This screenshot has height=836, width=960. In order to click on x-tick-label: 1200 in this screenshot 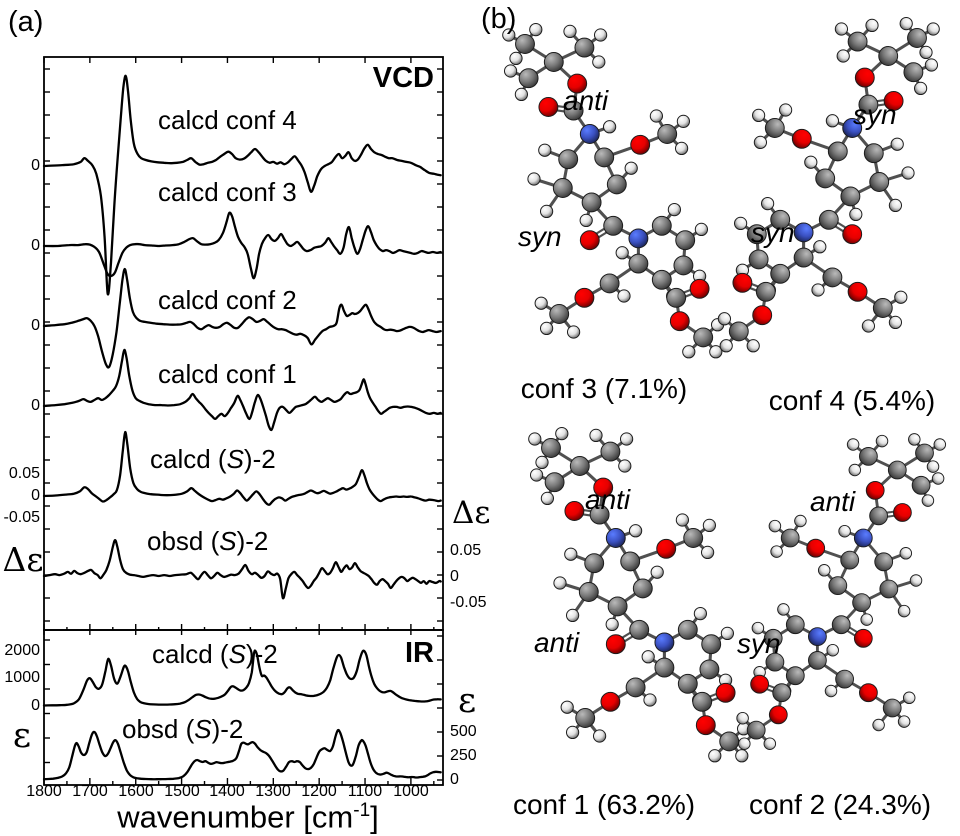, I will do `click(319, 791)`.